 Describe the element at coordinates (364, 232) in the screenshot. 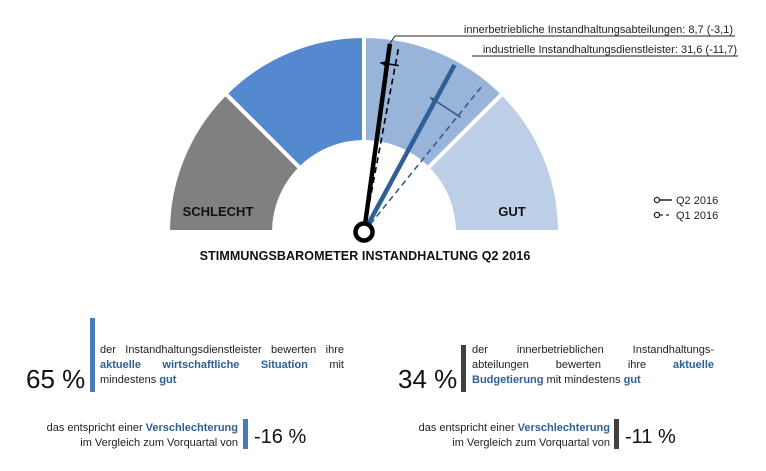

I see `gauge-hub` at that location.